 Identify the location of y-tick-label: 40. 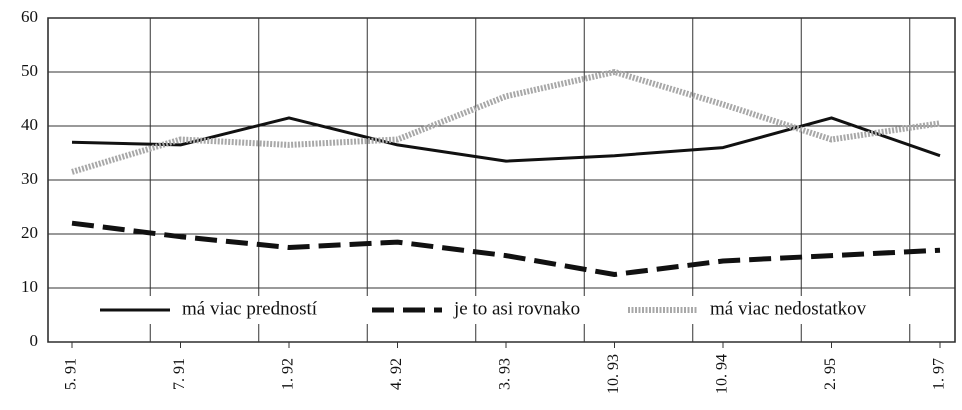
(29, 124).